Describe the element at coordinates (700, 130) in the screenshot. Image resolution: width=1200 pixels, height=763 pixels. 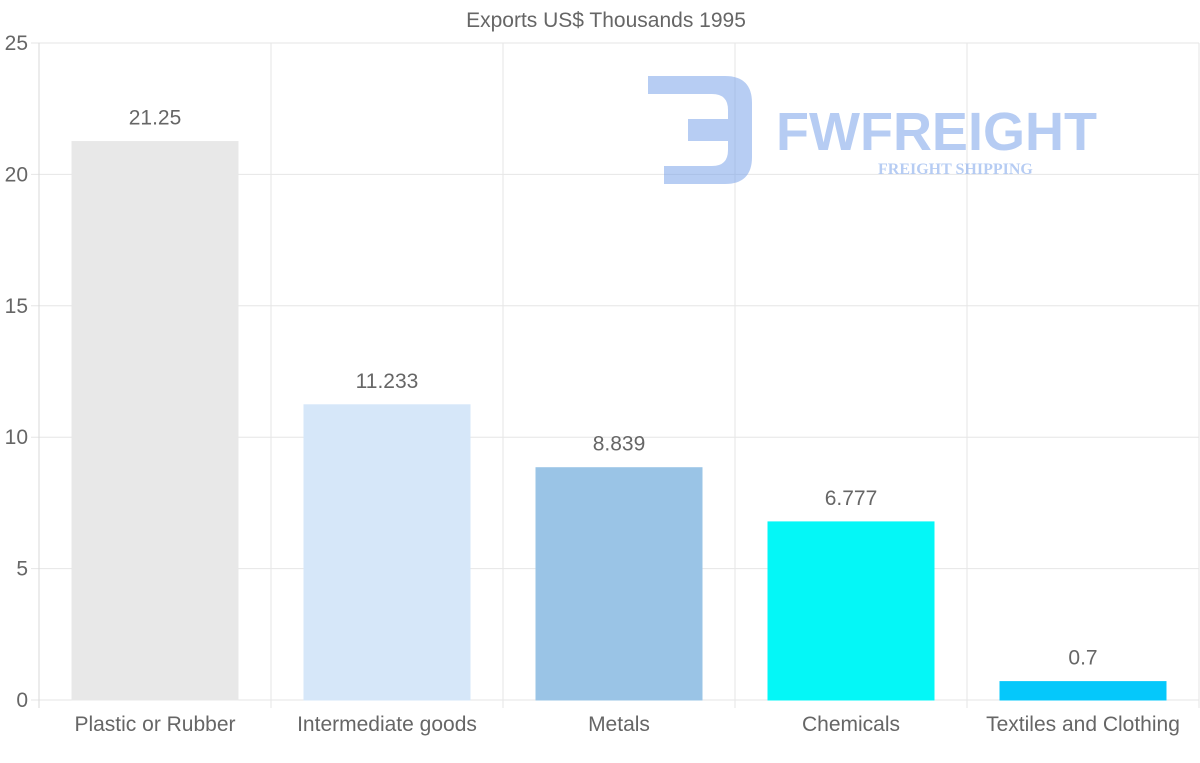
I see `watermark-logo-icon` at that location.